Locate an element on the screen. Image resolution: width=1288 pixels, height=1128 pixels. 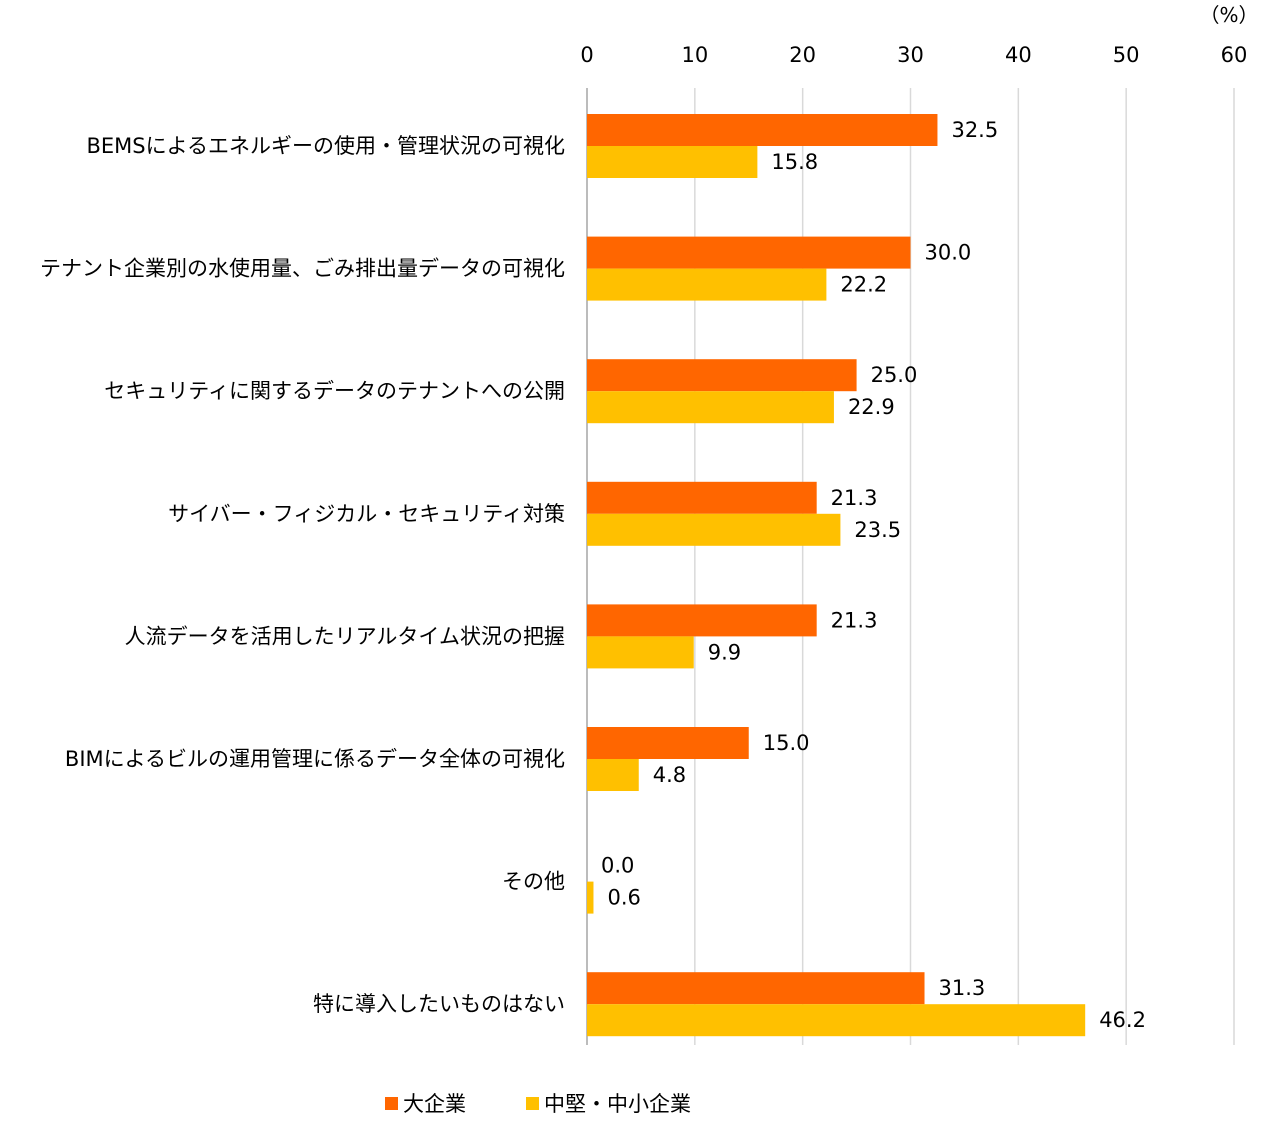
category-label: セキュリティに関するデータのテナントへの公開 is located at coordinates (334, 391).